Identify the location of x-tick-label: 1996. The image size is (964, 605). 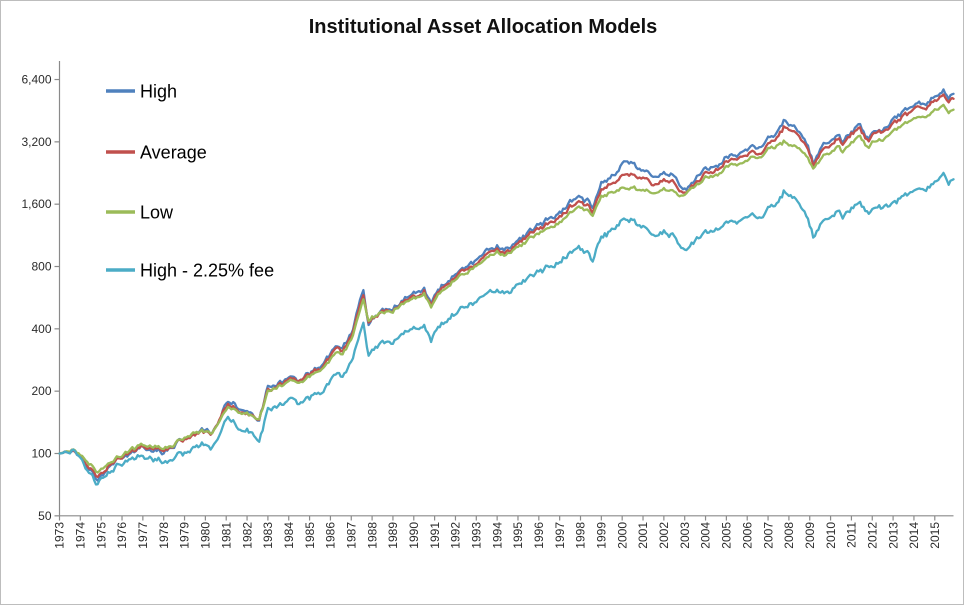
(539, 535).